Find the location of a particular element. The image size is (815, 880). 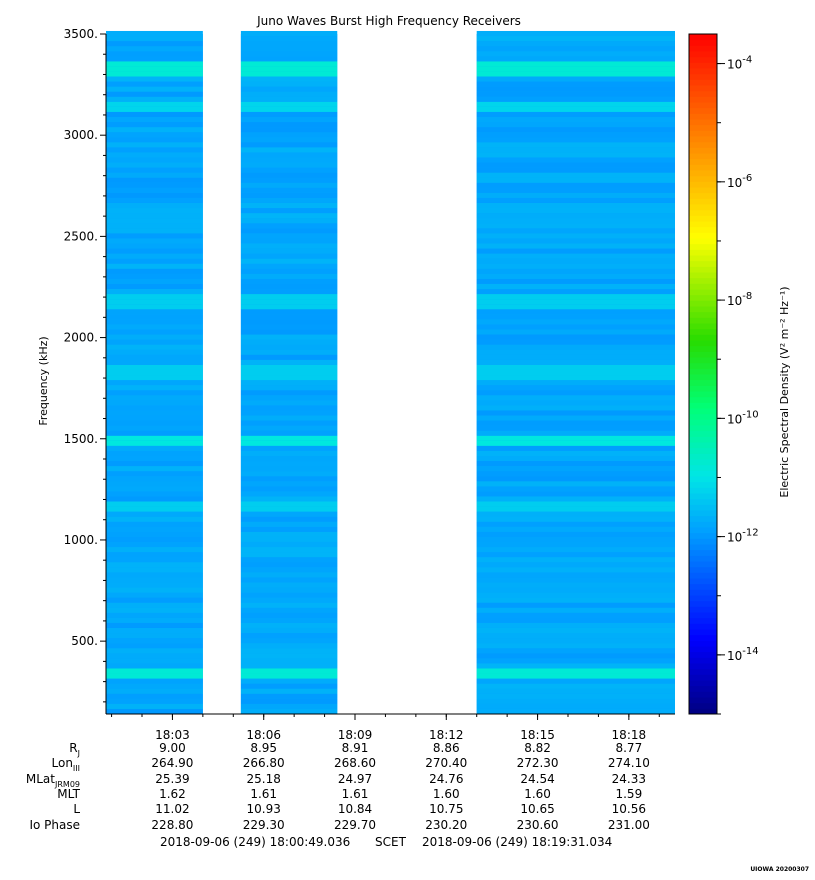

colorbar-tick-label: 10⁻⁸ is located at coordinates (739, 299).